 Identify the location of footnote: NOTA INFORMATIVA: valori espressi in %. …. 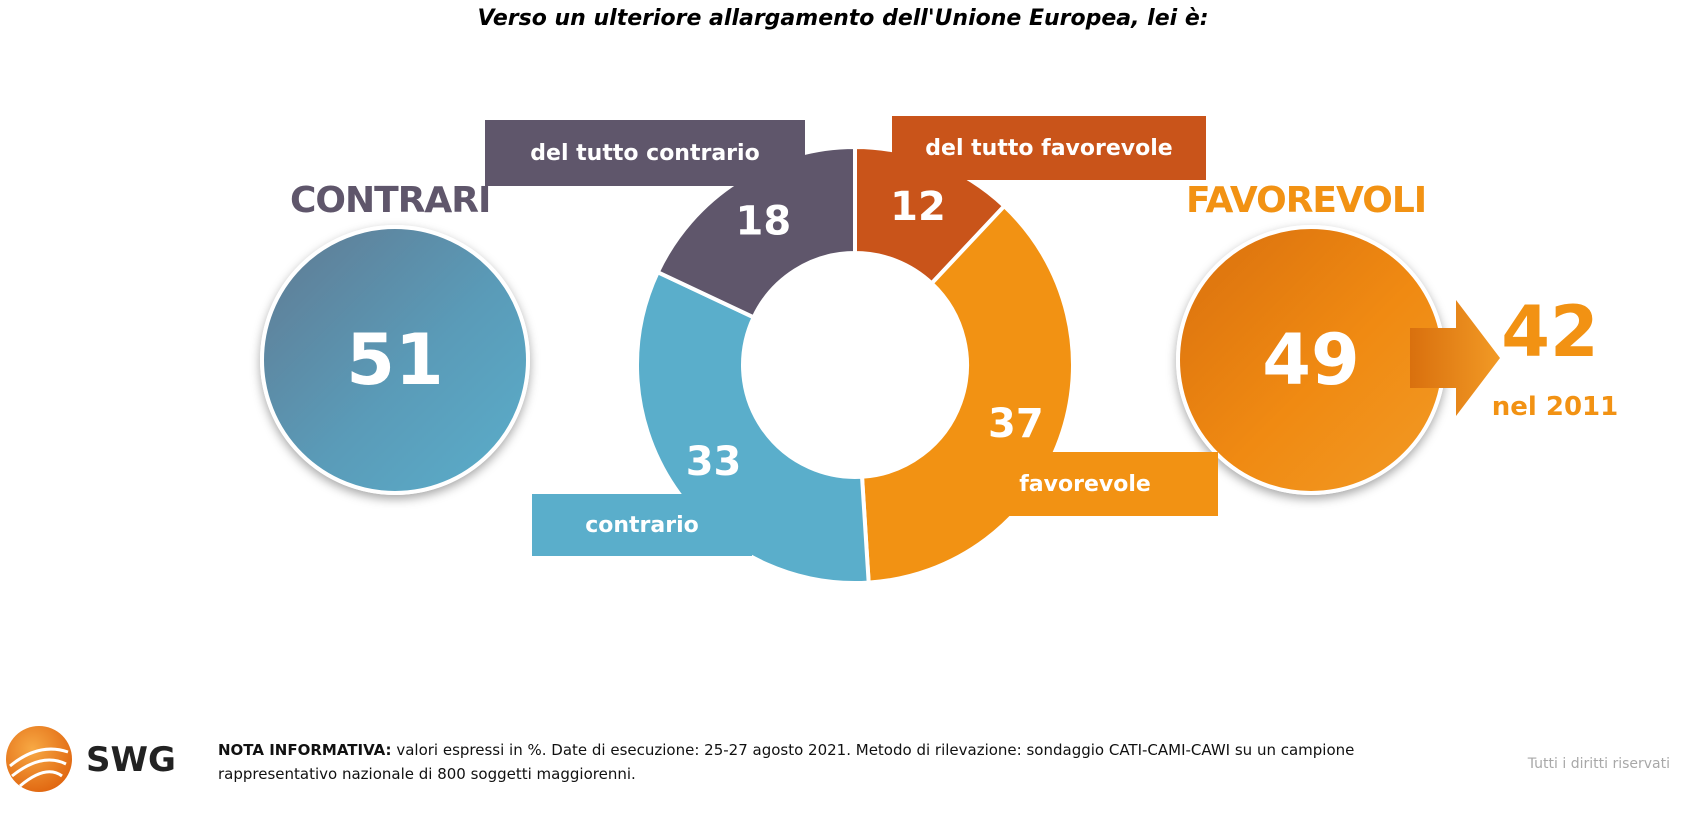
(818, 762).